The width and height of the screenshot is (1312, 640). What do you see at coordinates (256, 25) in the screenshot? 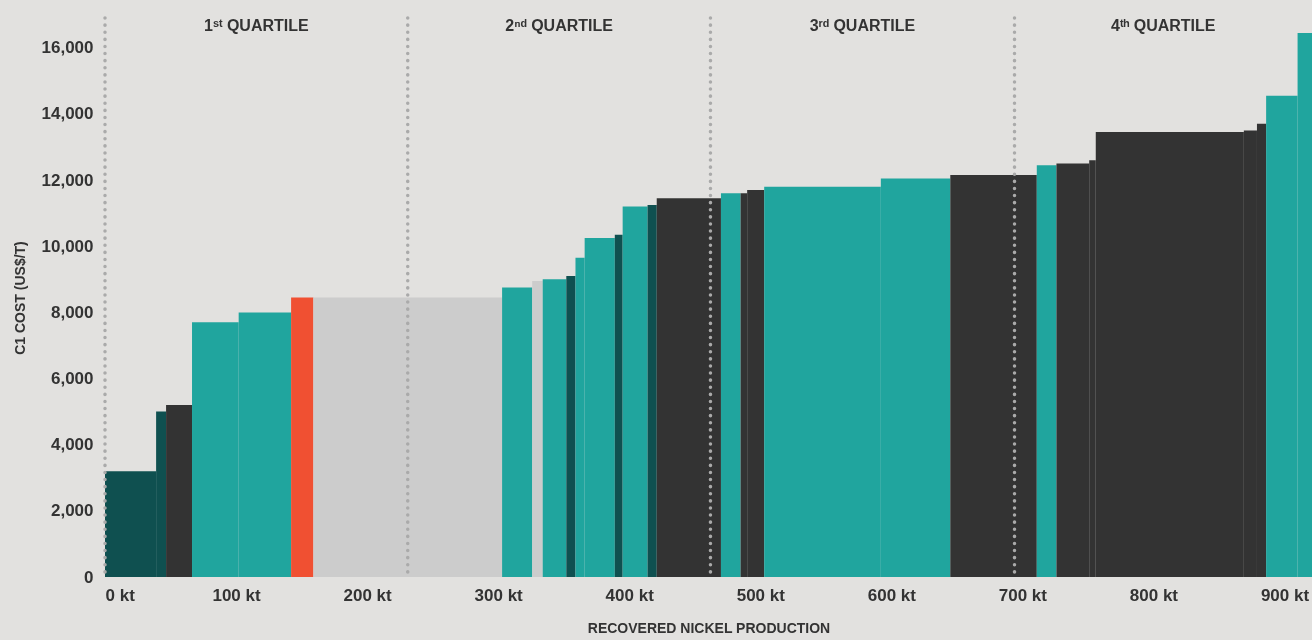
I see `annotation: 1ˢᵗ QUARTILE` at bounding box center [256, 25].